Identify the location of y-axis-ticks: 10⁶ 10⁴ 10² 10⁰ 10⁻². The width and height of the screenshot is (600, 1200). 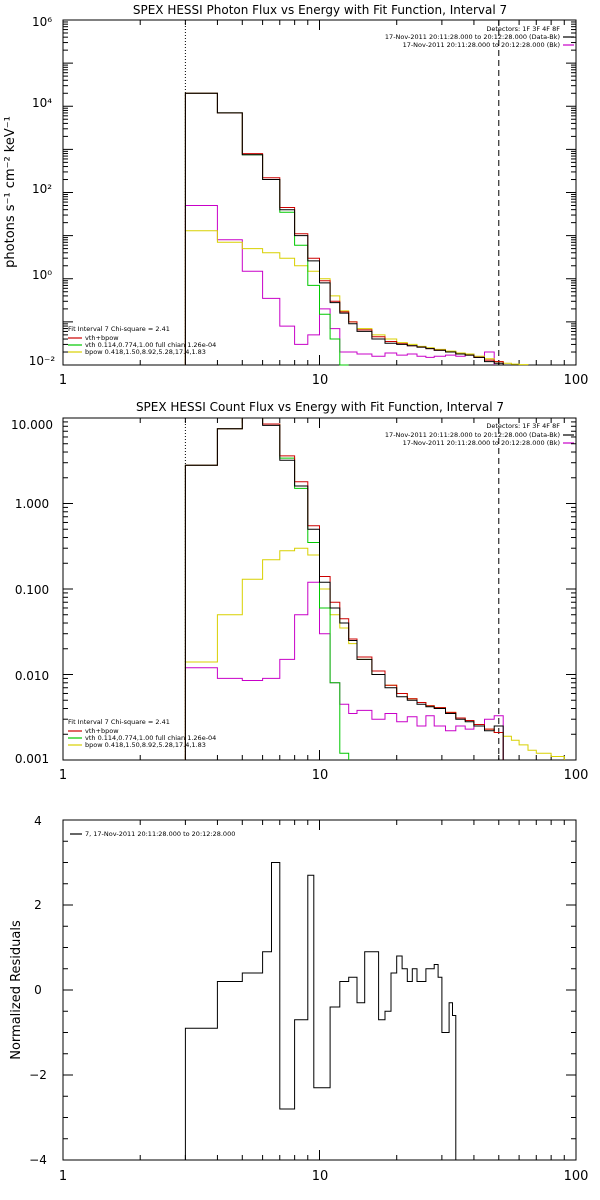
(42, 191).